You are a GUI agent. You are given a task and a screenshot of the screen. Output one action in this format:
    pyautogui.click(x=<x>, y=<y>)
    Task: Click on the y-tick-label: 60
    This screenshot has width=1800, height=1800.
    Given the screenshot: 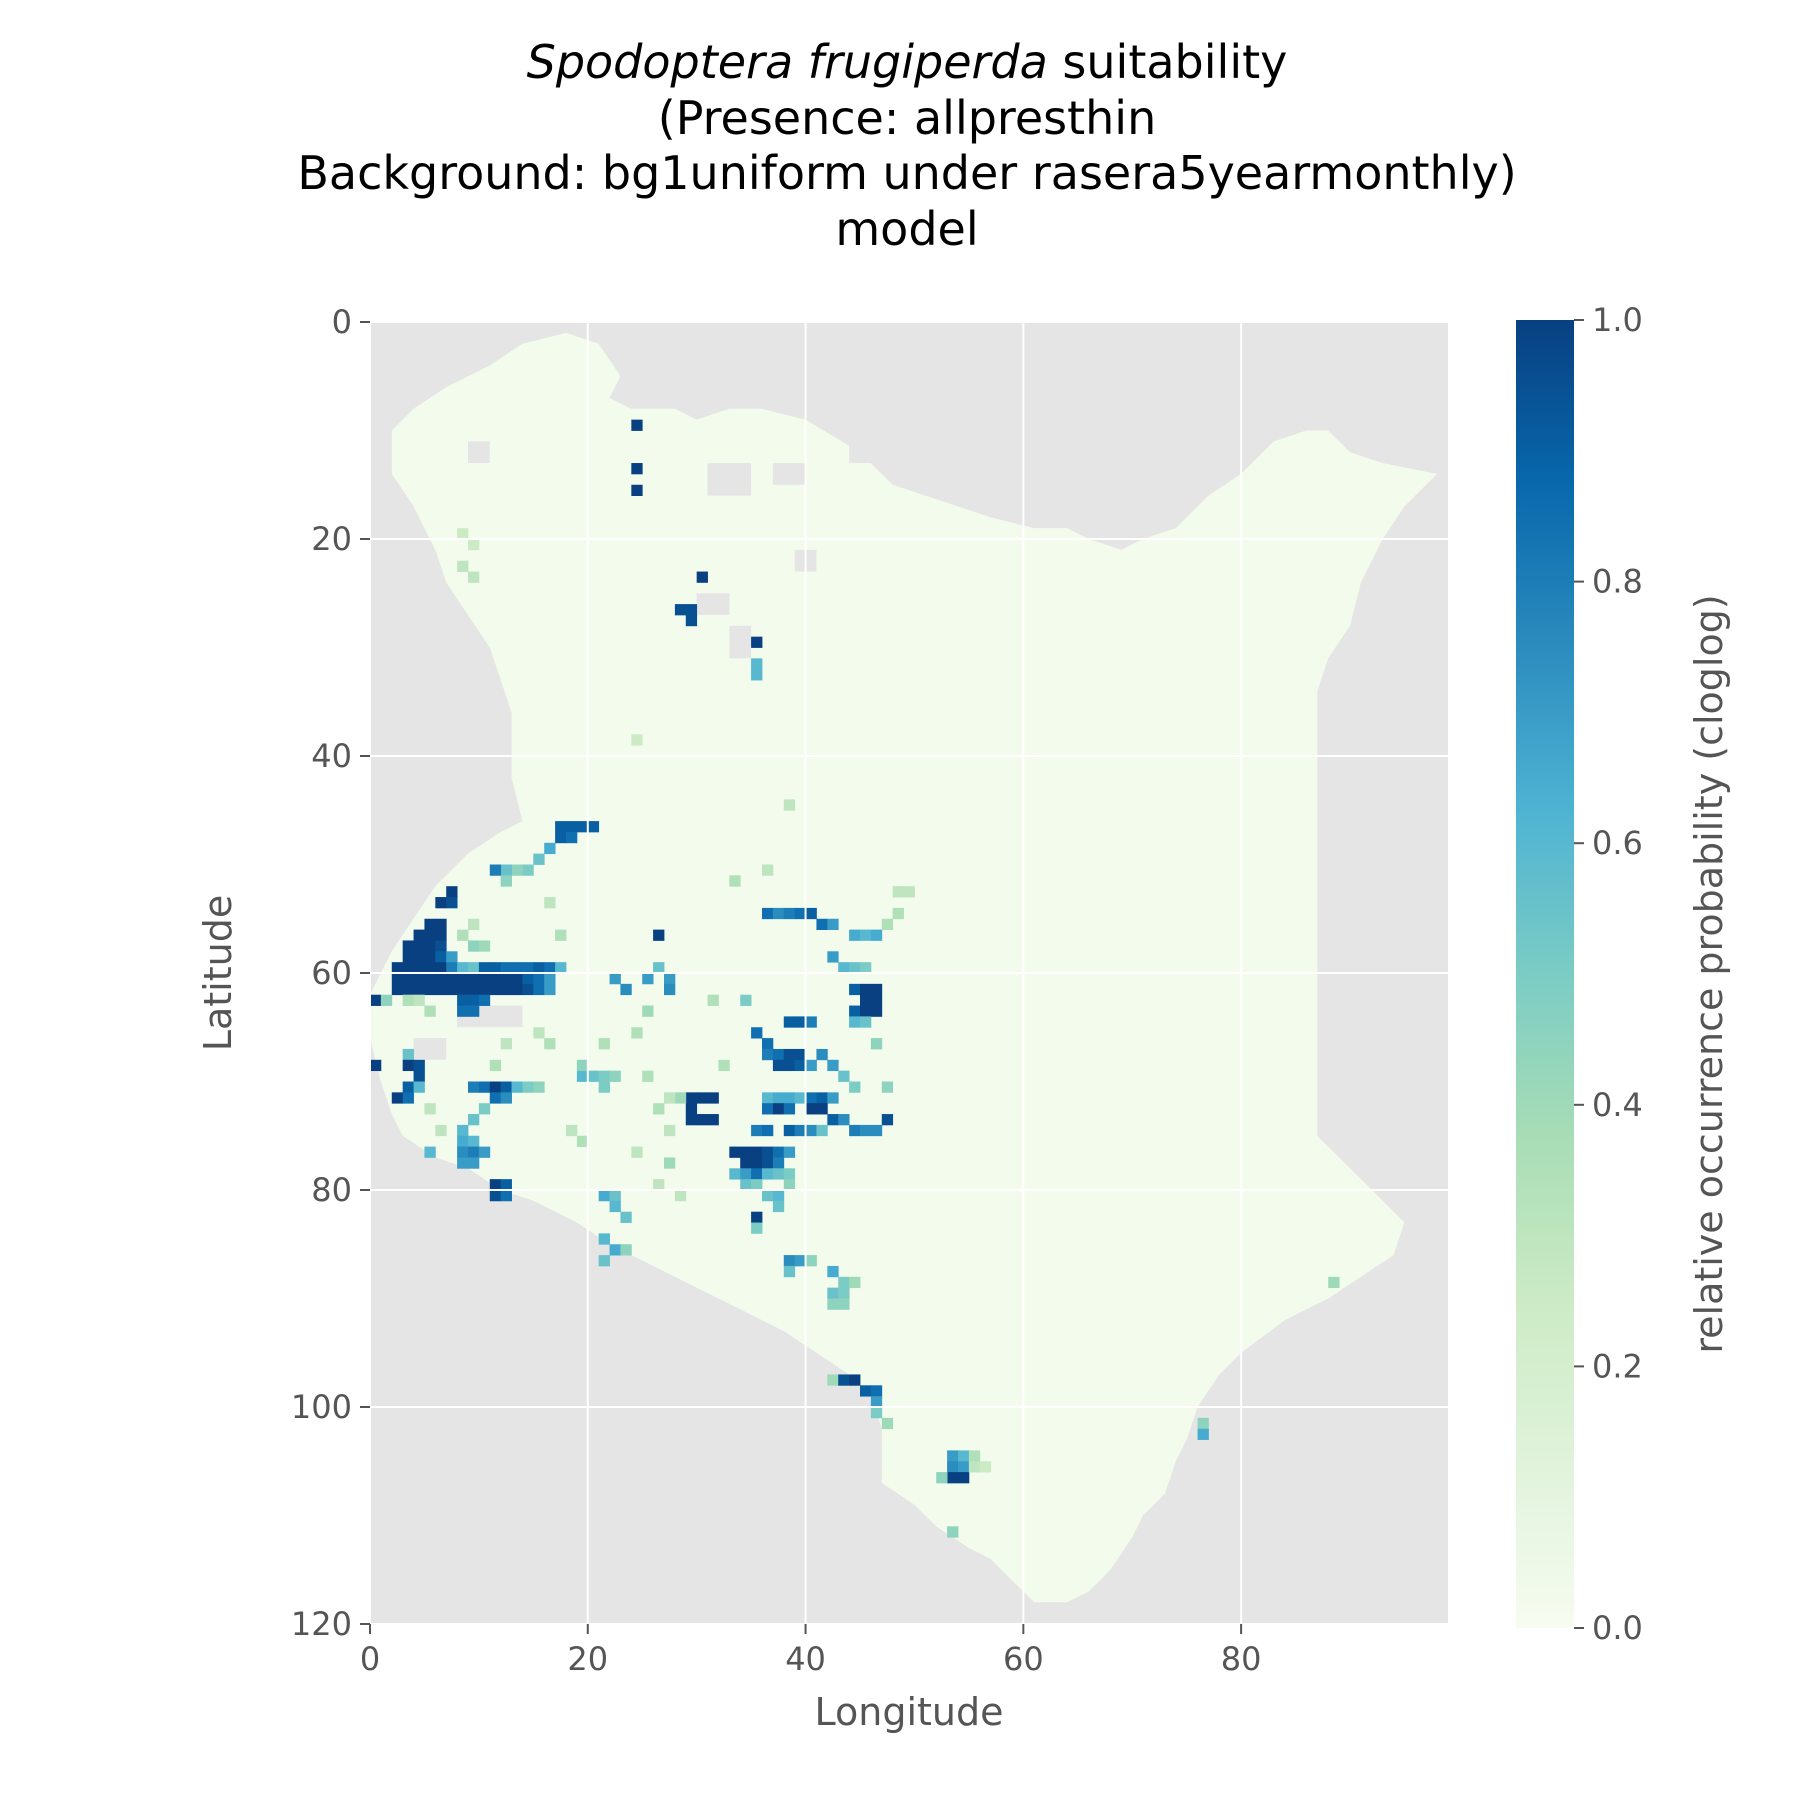 What is the action you would take?
    pyautogui.click(x=331, y=973)
    